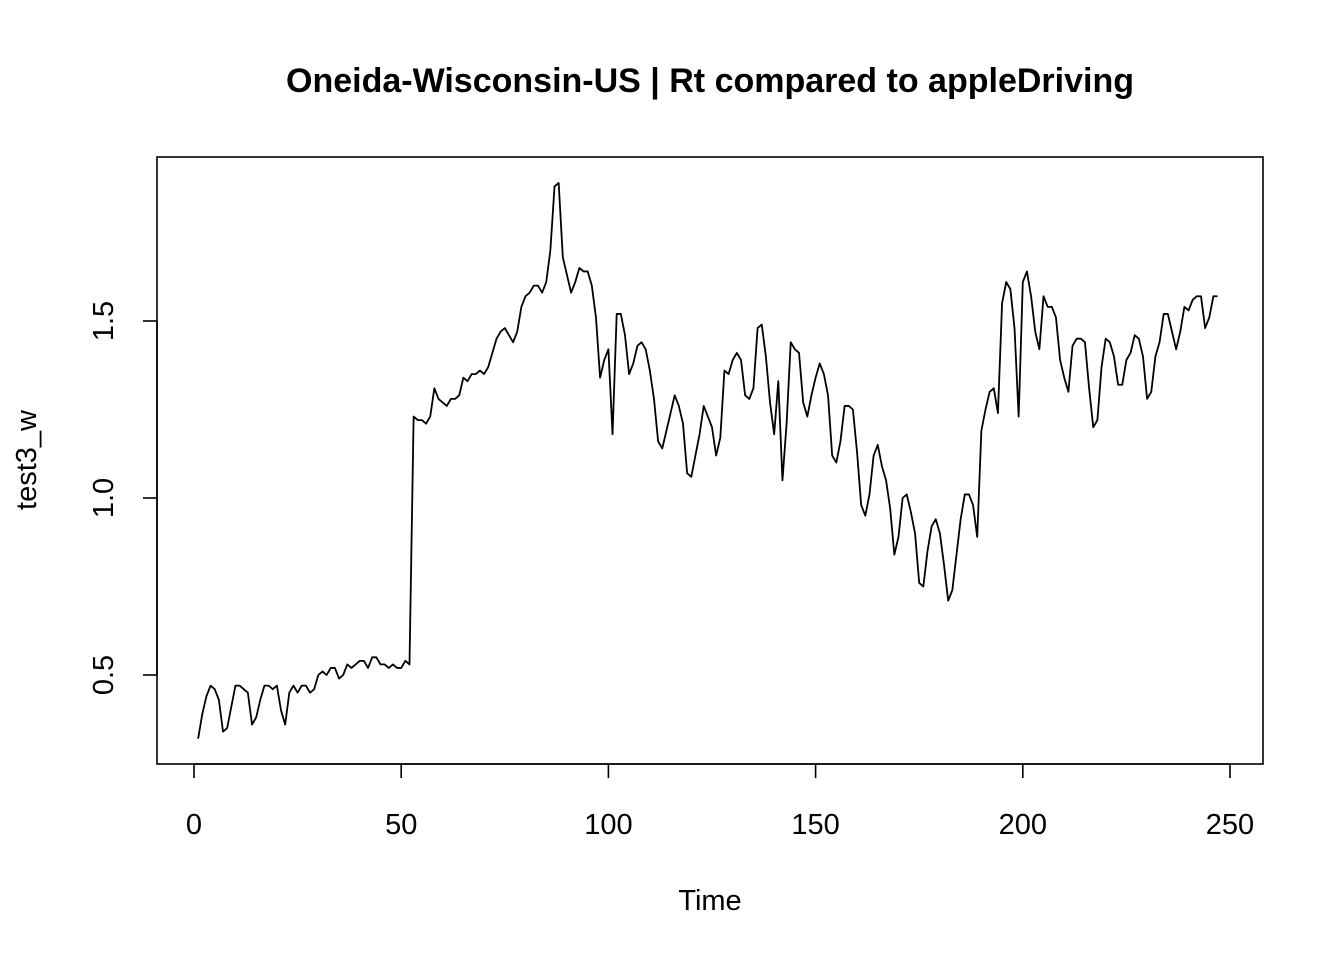 The image size is (1344, 960). What do you see at coordinates (104, 675) in the screenshot?
I see `y-tick-label: 0.5` at bounding box center [104, 675].